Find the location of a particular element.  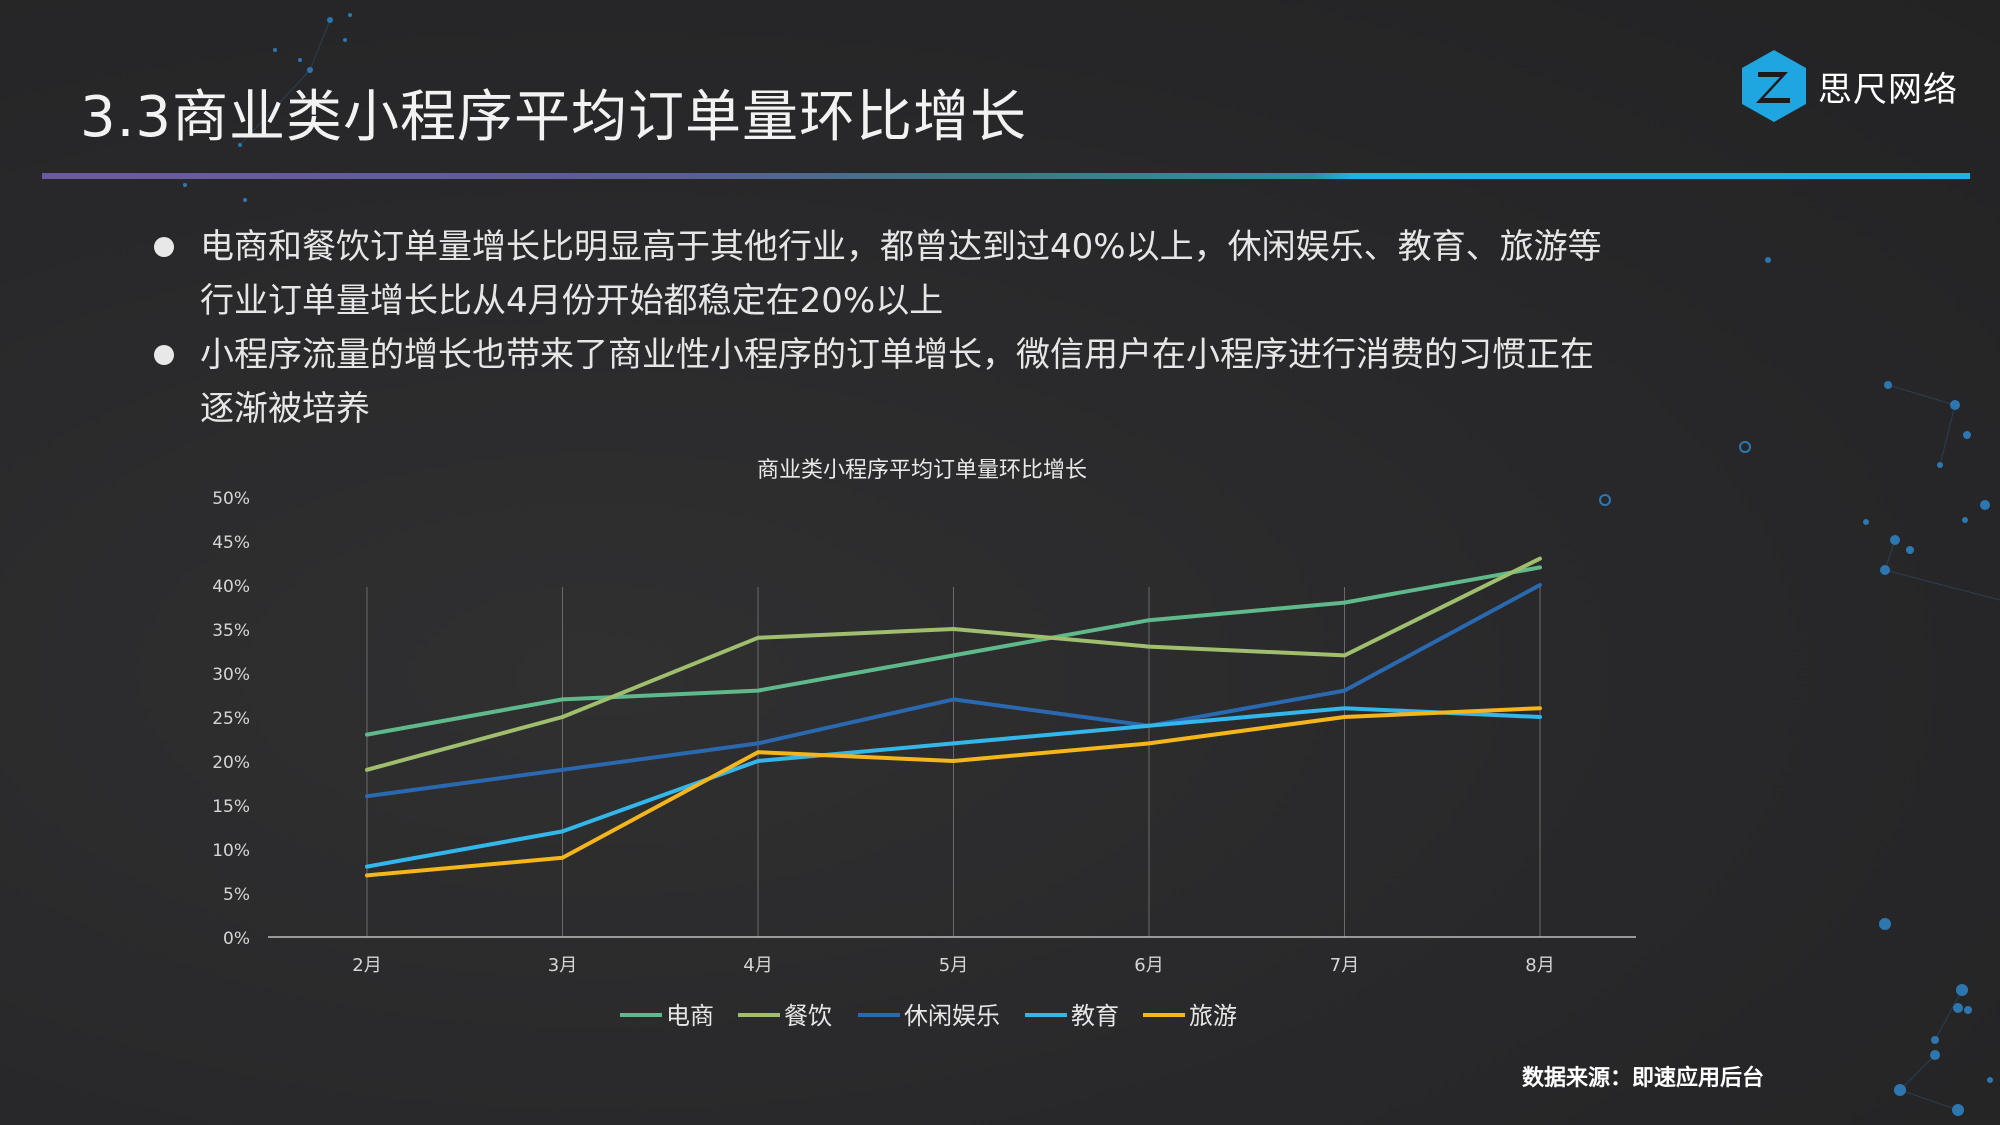

slide-title: 3.3商业类小程序平均订单量环比增长 is located at coordinates (554, 117).